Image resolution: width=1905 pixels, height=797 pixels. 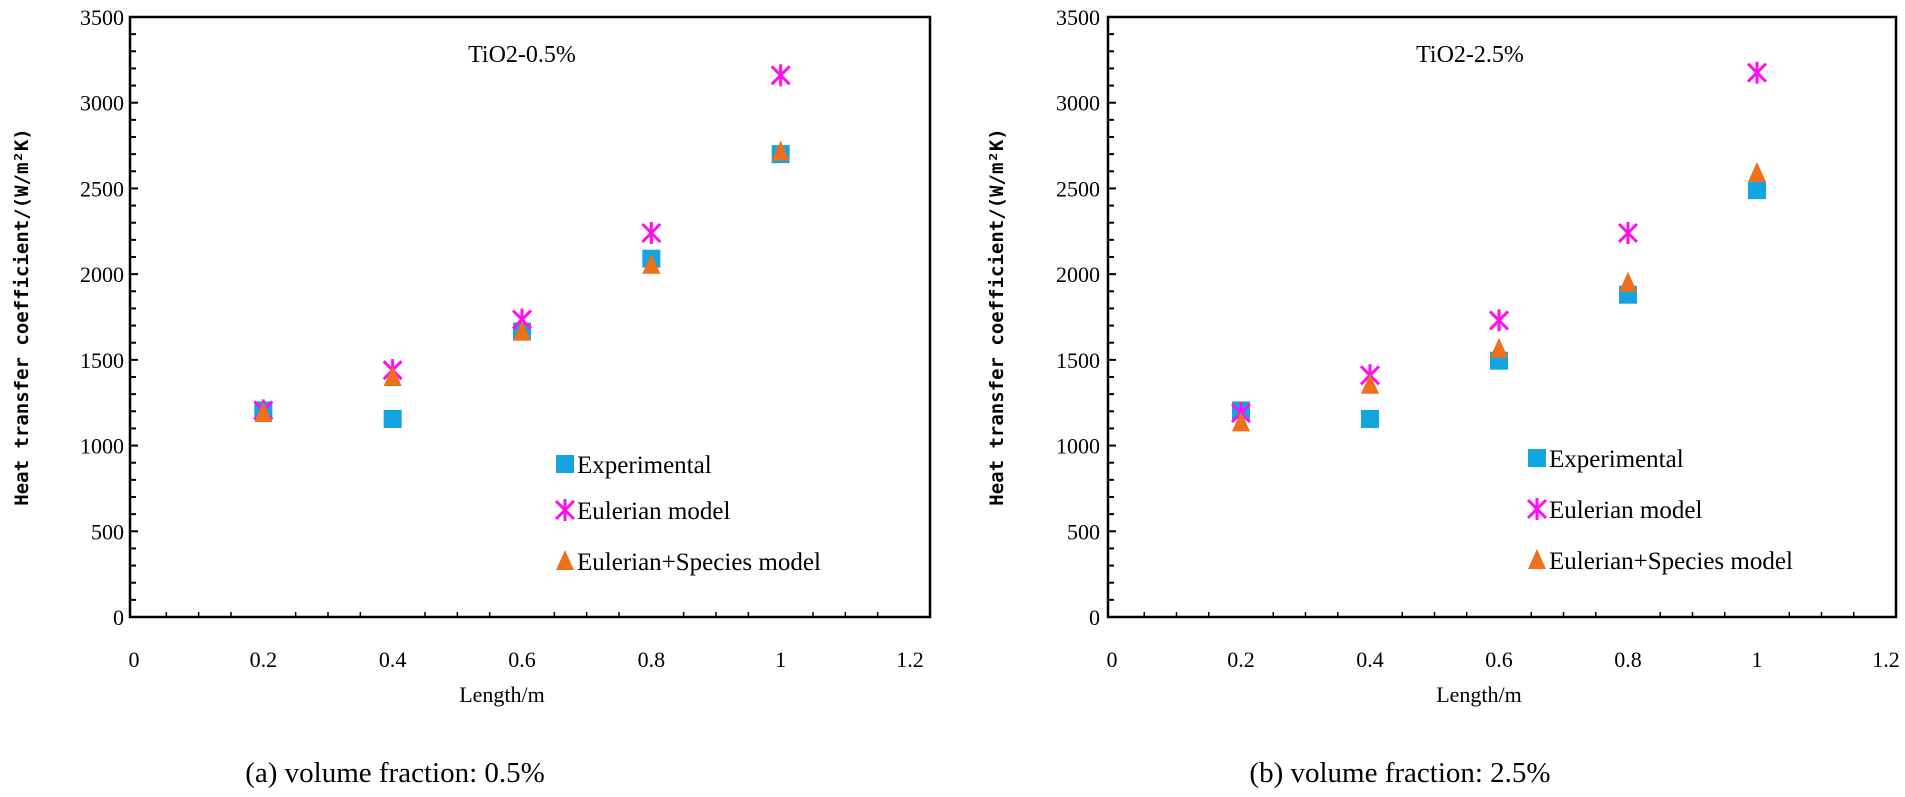 I want to click on figure-caption: (a) volume fraction: 0.5%, so click(x=395, y=773).